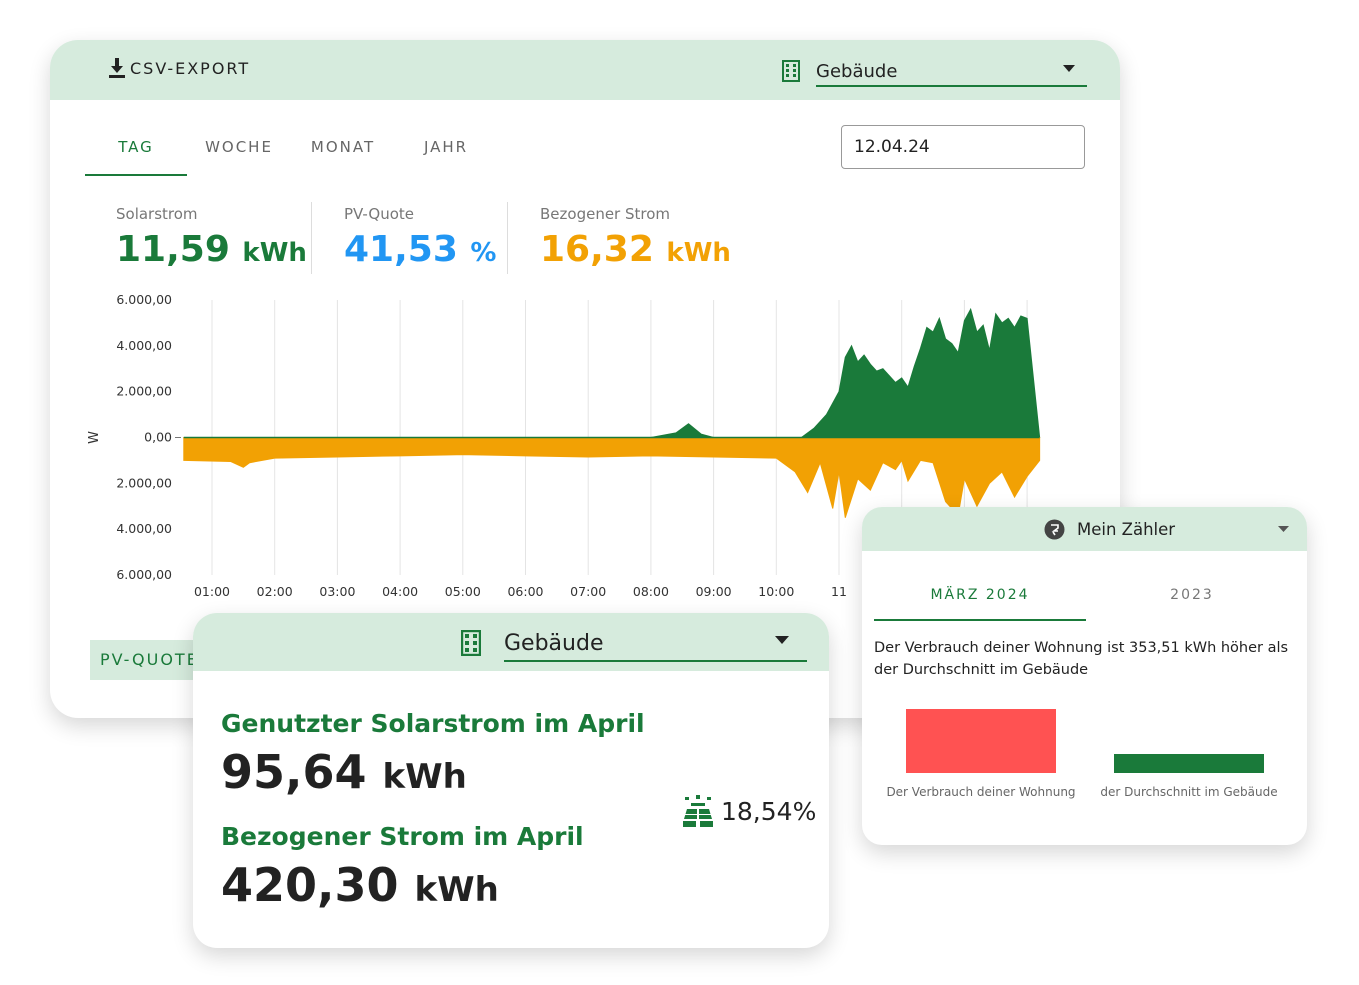 Image resolution: width=1359 pixels, height=985 pixels. What do you see at coordinates (402, 836) in the screenshot?
I see `grid-title: Bezogener Strom im April` at bounding box center [402, 836].